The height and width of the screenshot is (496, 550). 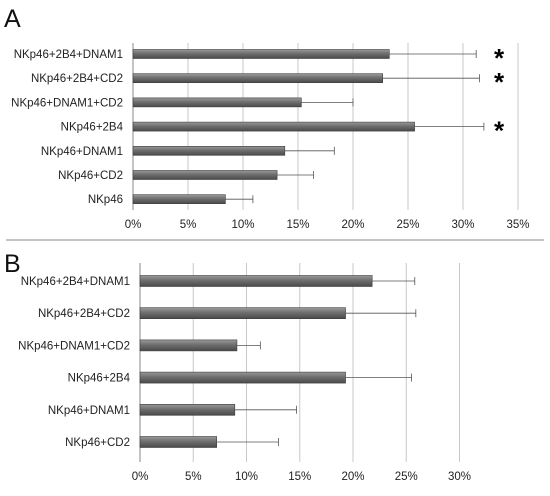 I want to click on panel-a-x-tick-label: 25%, so click(x=407, y=225).